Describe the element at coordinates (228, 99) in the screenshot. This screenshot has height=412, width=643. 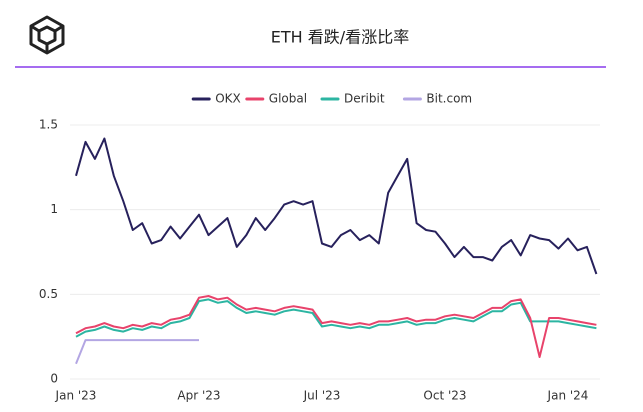
I see `legend-label: OKX` at that location.